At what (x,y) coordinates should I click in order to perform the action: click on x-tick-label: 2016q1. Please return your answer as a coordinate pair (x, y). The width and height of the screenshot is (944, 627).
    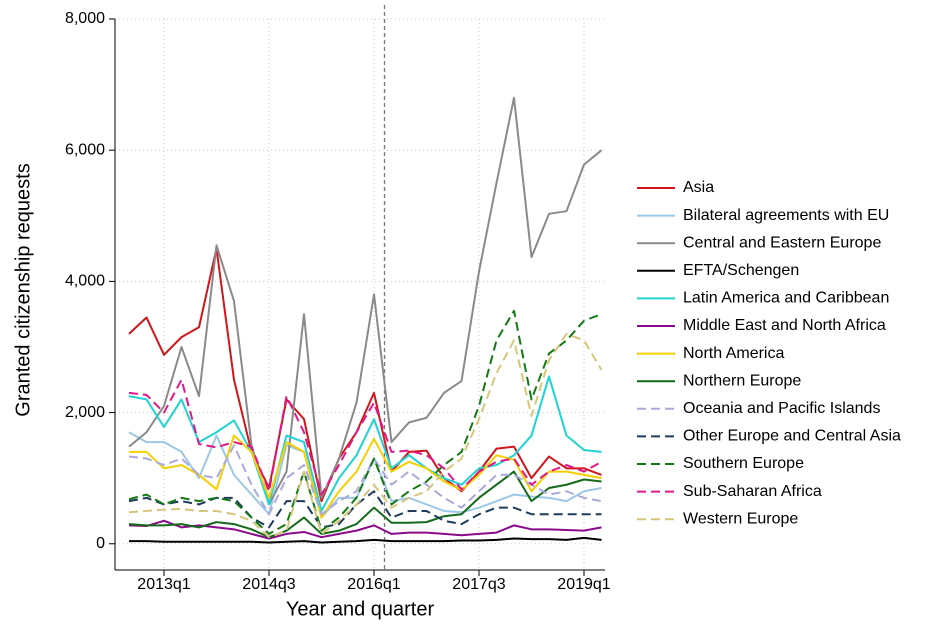
    Looking at the image, I should click on (373, 584).